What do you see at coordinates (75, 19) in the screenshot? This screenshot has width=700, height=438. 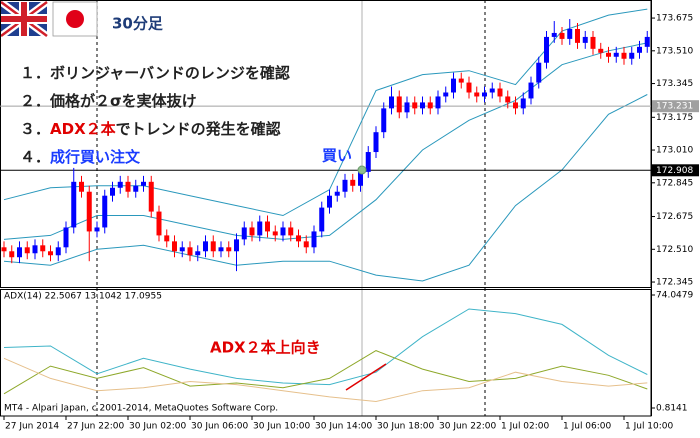 I see `japan-flag` at bounding box center [75, 19].